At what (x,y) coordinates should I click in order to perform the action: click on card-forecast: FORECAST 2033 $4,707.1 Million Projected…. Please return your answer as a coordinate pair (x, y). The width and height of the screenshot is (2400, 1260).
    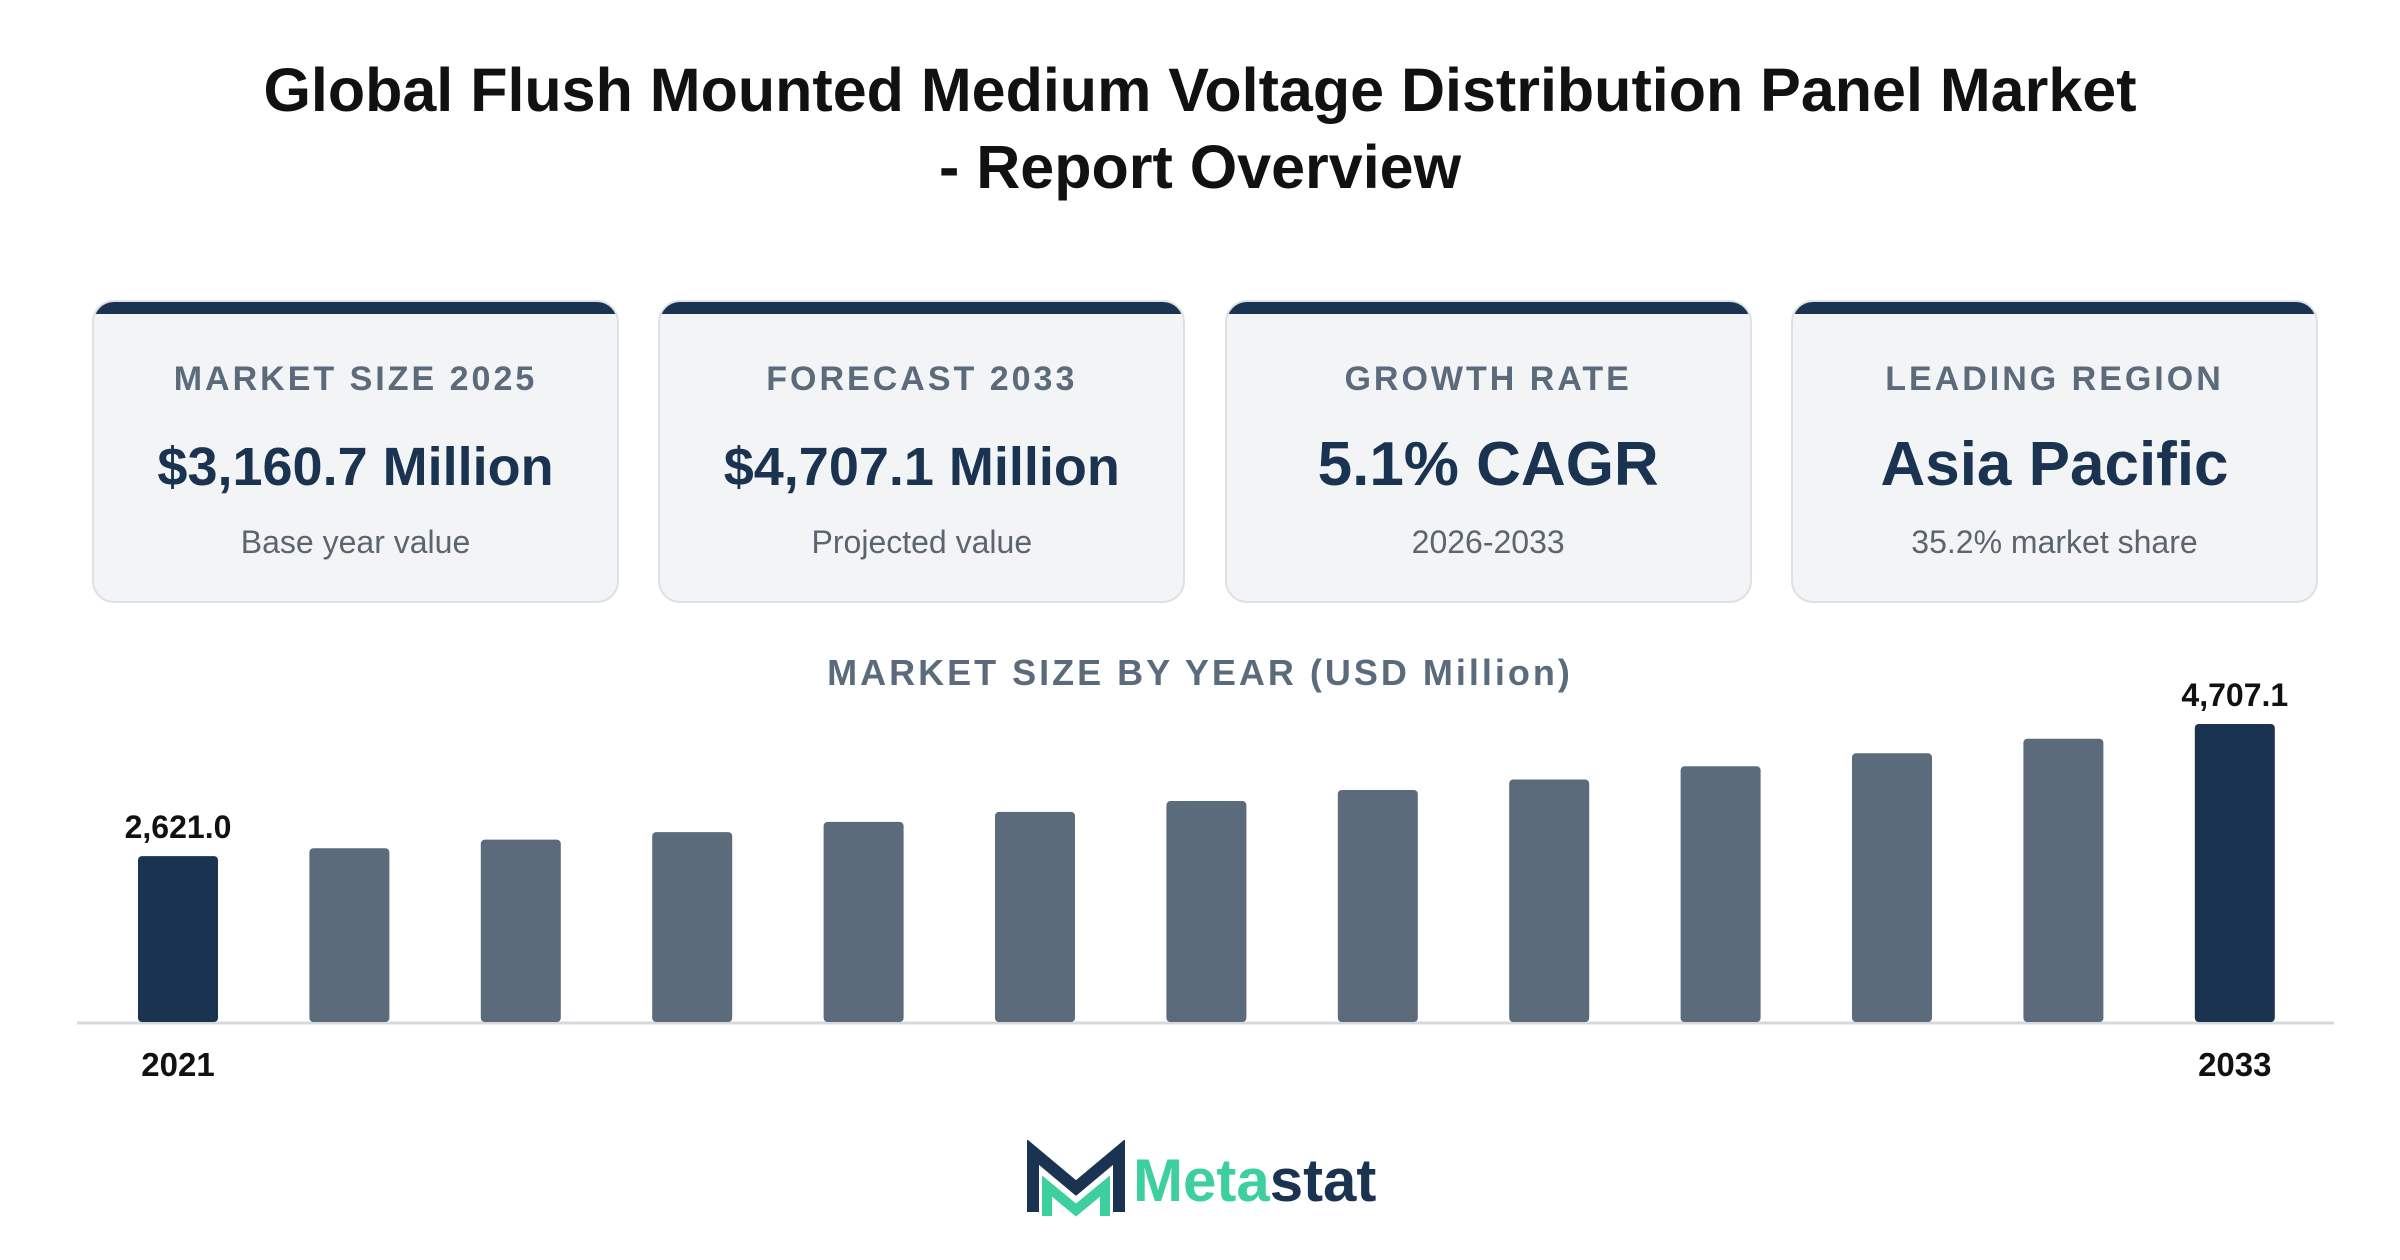
    Looking at the image, I should click on (922, 451).